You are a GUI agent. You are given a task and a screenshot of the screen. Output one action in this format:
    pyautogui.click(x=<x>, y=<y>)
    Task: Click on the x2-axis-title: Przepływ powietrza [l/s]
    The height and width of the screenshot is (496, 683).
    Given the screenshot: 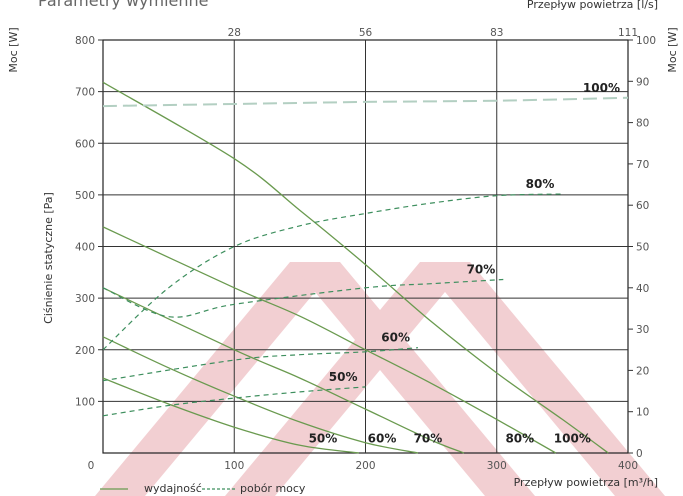 What is the action you would take?
    pyautogui.click(x=592, y=5)
    